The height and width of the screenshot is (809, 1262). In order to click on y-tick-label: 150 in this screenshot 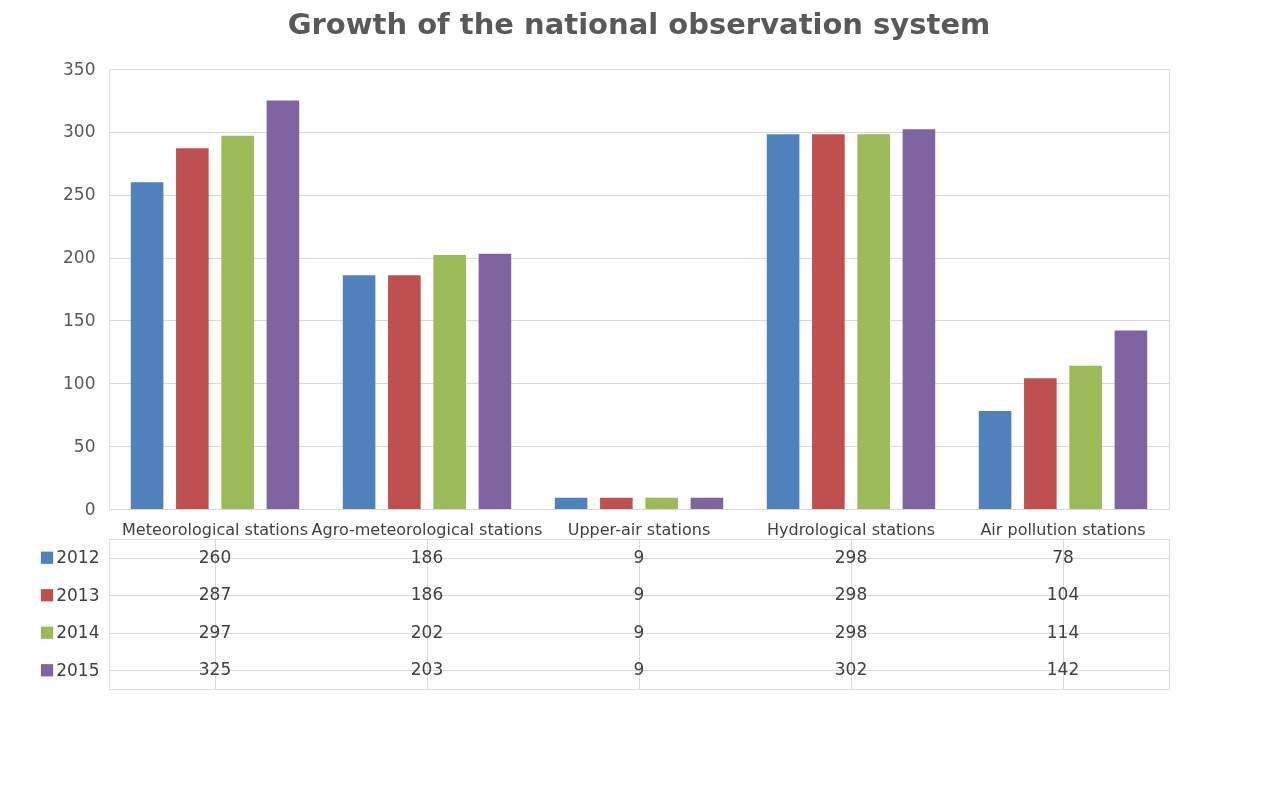, I will do `click(79, 319)`.